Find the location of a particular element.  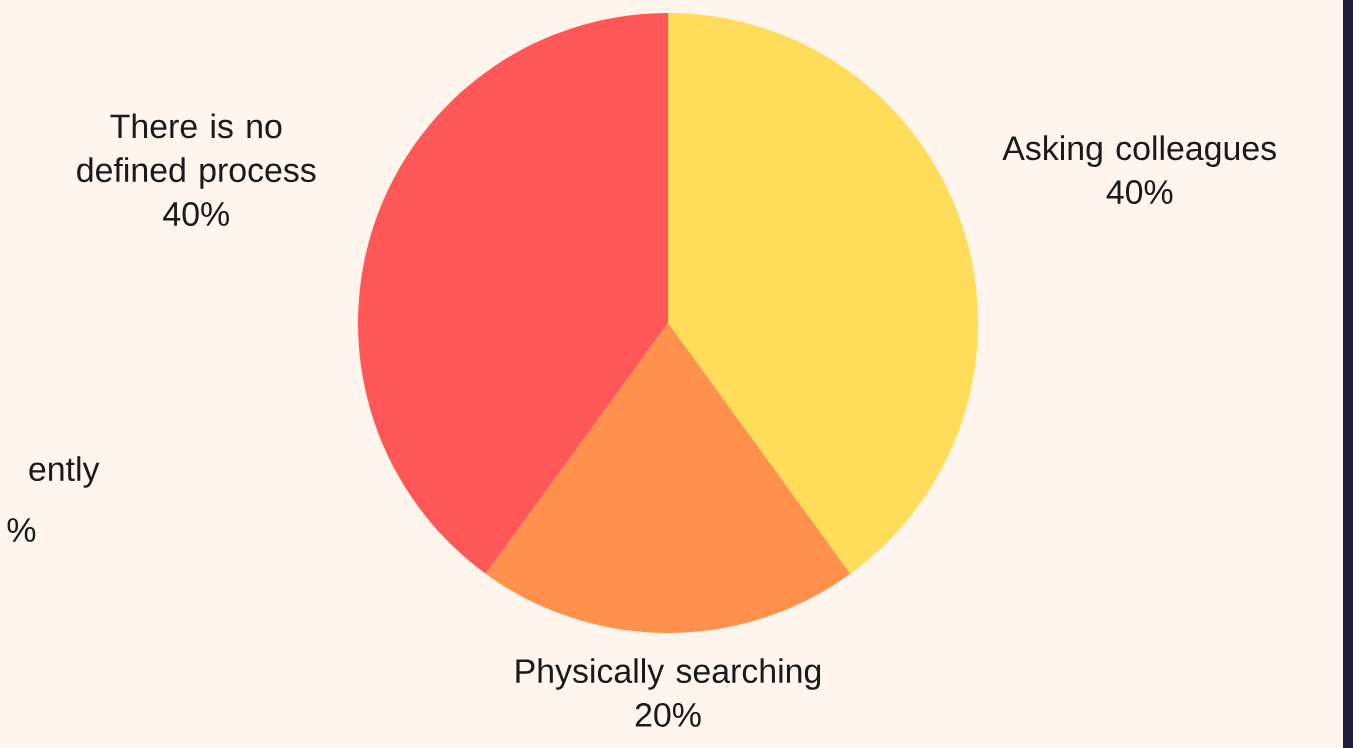

data-label: 20% is located at coordinates (668, 714).